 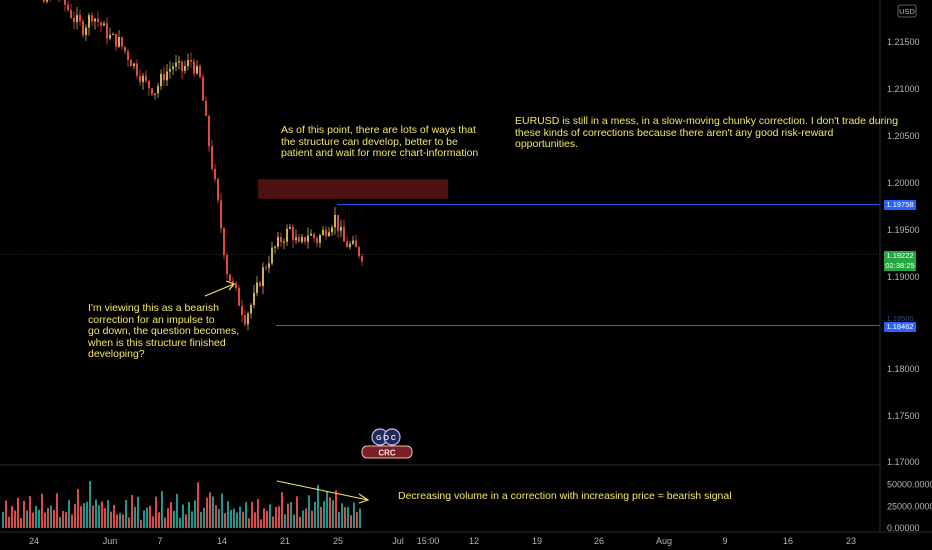 I want to click on volume-axis-ticks: 50000.00000 25000.00000 0.00000, so click(x=909, y=506).